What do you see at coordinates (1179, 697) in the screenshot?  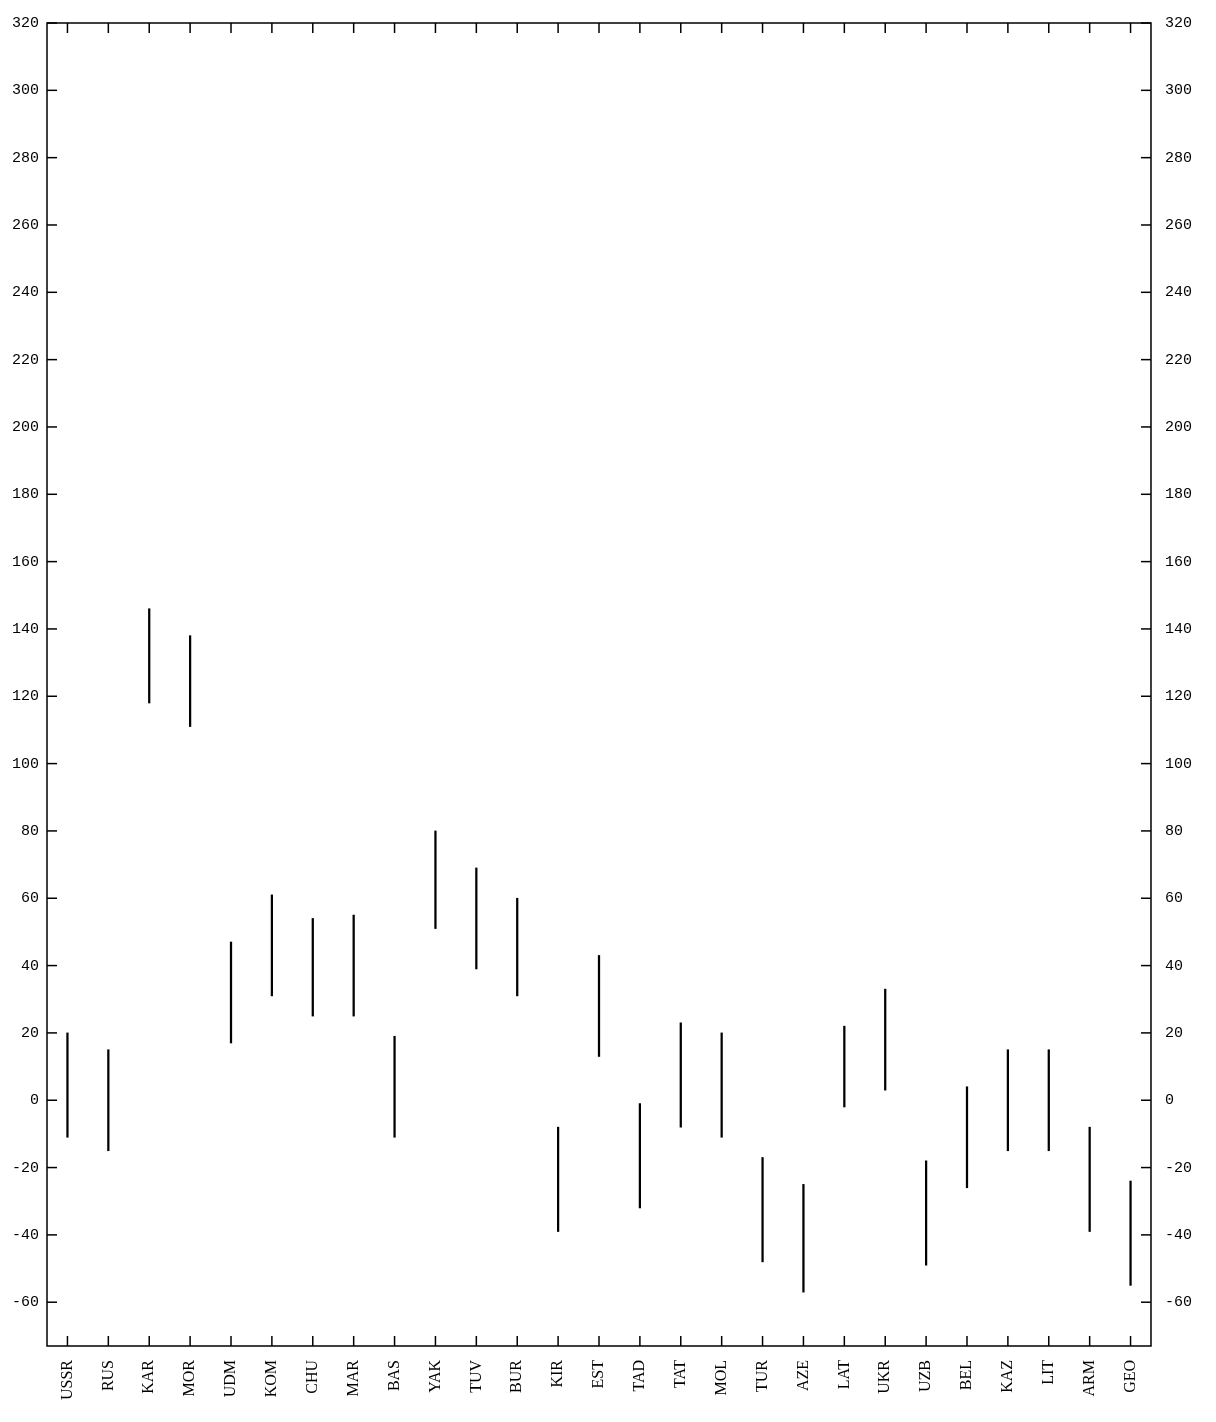 I see `y2-tick-label: 120` at bounding box center [1179, 697].